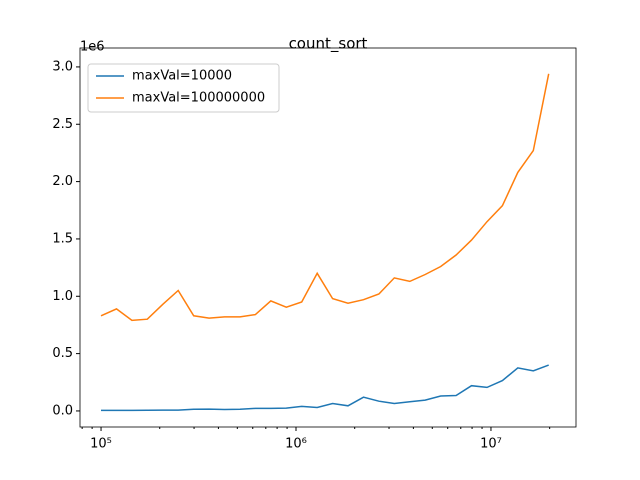 This screenshot has height=480, width=640. Describe the element at coordinates (62, 410) in the screenshot. I see `y-tick-label: 0.0` at that location.